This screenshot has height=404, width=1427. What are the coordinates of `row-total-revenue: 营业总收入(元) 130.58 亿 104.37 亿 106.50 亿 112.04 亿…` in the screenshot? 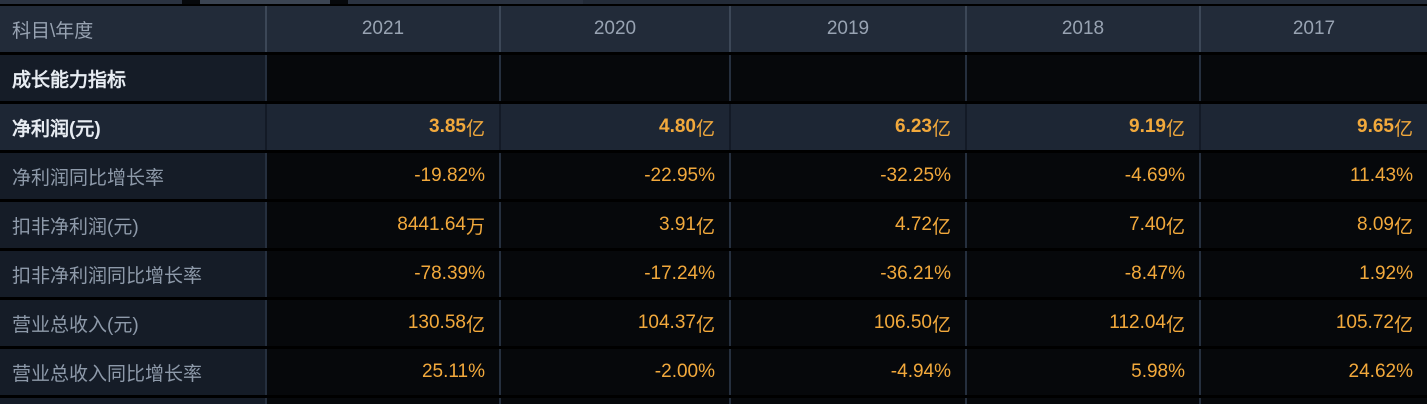 It's located at (713, 323).